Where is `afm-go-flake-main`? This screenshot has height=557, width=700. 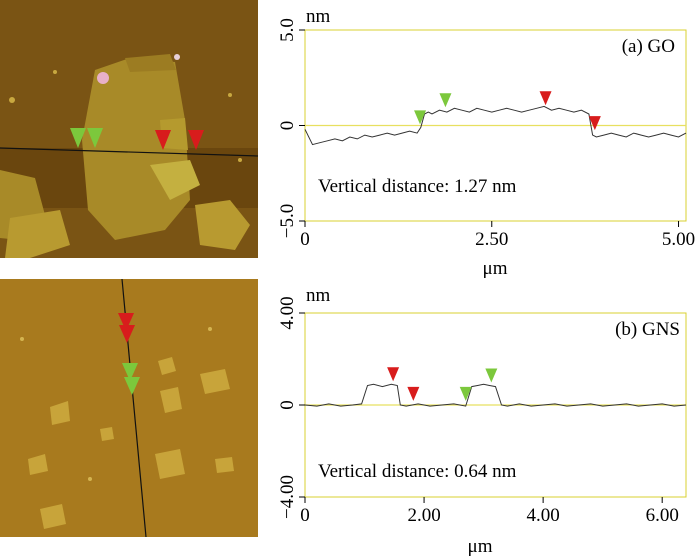 afm-go-flake-main is located at coordinates (136, 149).